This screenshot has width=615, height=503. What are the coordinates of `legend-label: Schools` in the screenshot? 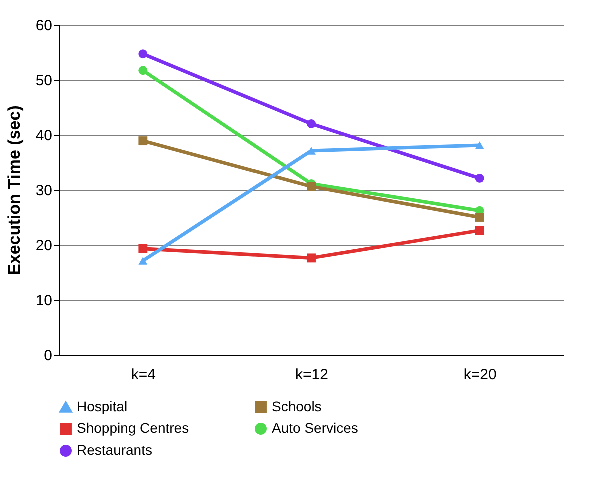 It's located at (297, 406).